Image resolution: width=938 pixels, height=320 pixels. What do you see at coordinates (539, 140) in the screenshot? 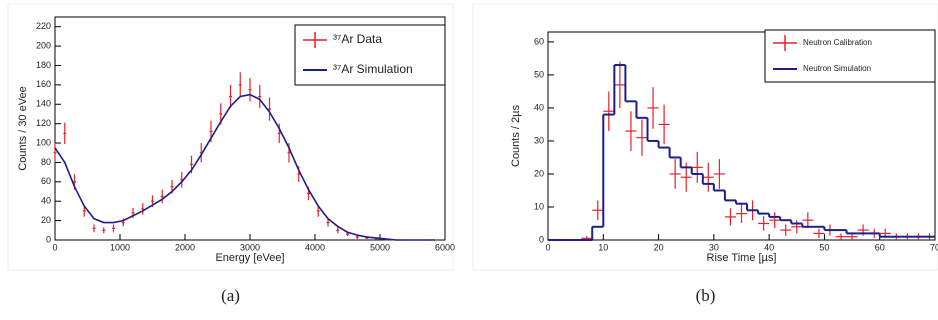
I see `y-tick-label: 30` at bounding box center [539, 140].